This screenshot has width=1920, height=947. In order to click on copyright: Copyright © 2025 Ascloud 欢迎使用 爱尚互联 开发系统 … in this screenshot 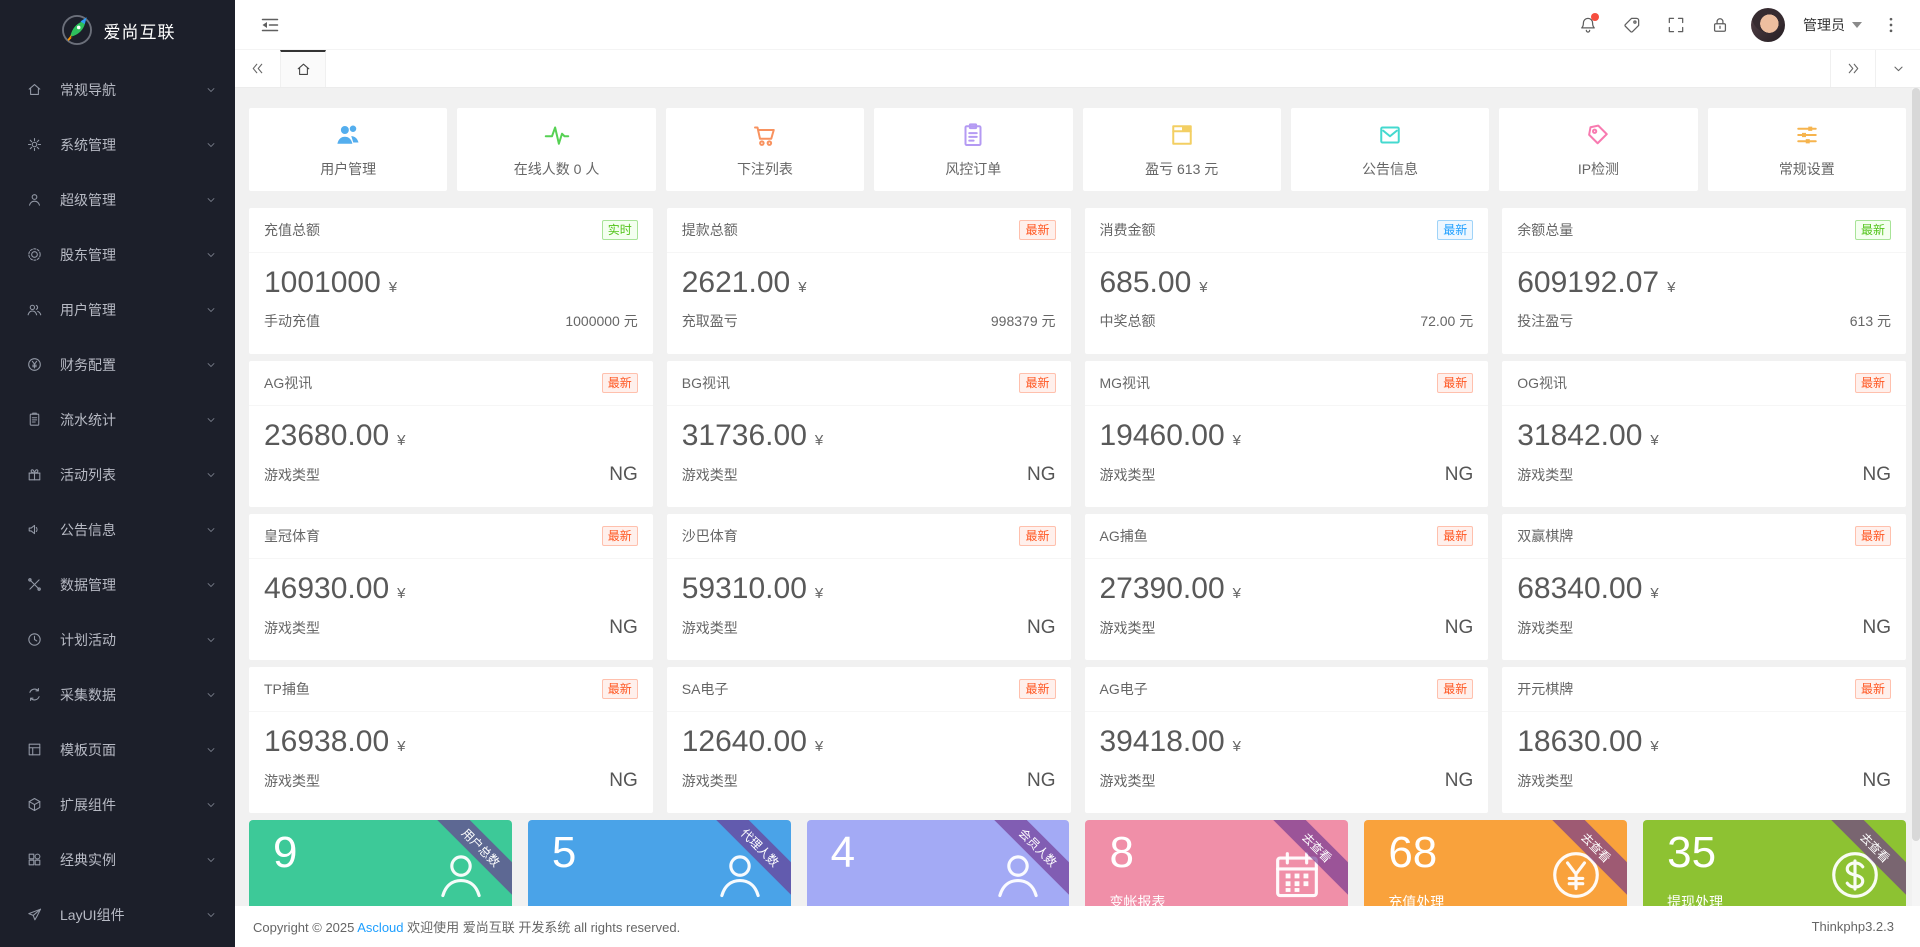, I will do `click(467, 927)`.